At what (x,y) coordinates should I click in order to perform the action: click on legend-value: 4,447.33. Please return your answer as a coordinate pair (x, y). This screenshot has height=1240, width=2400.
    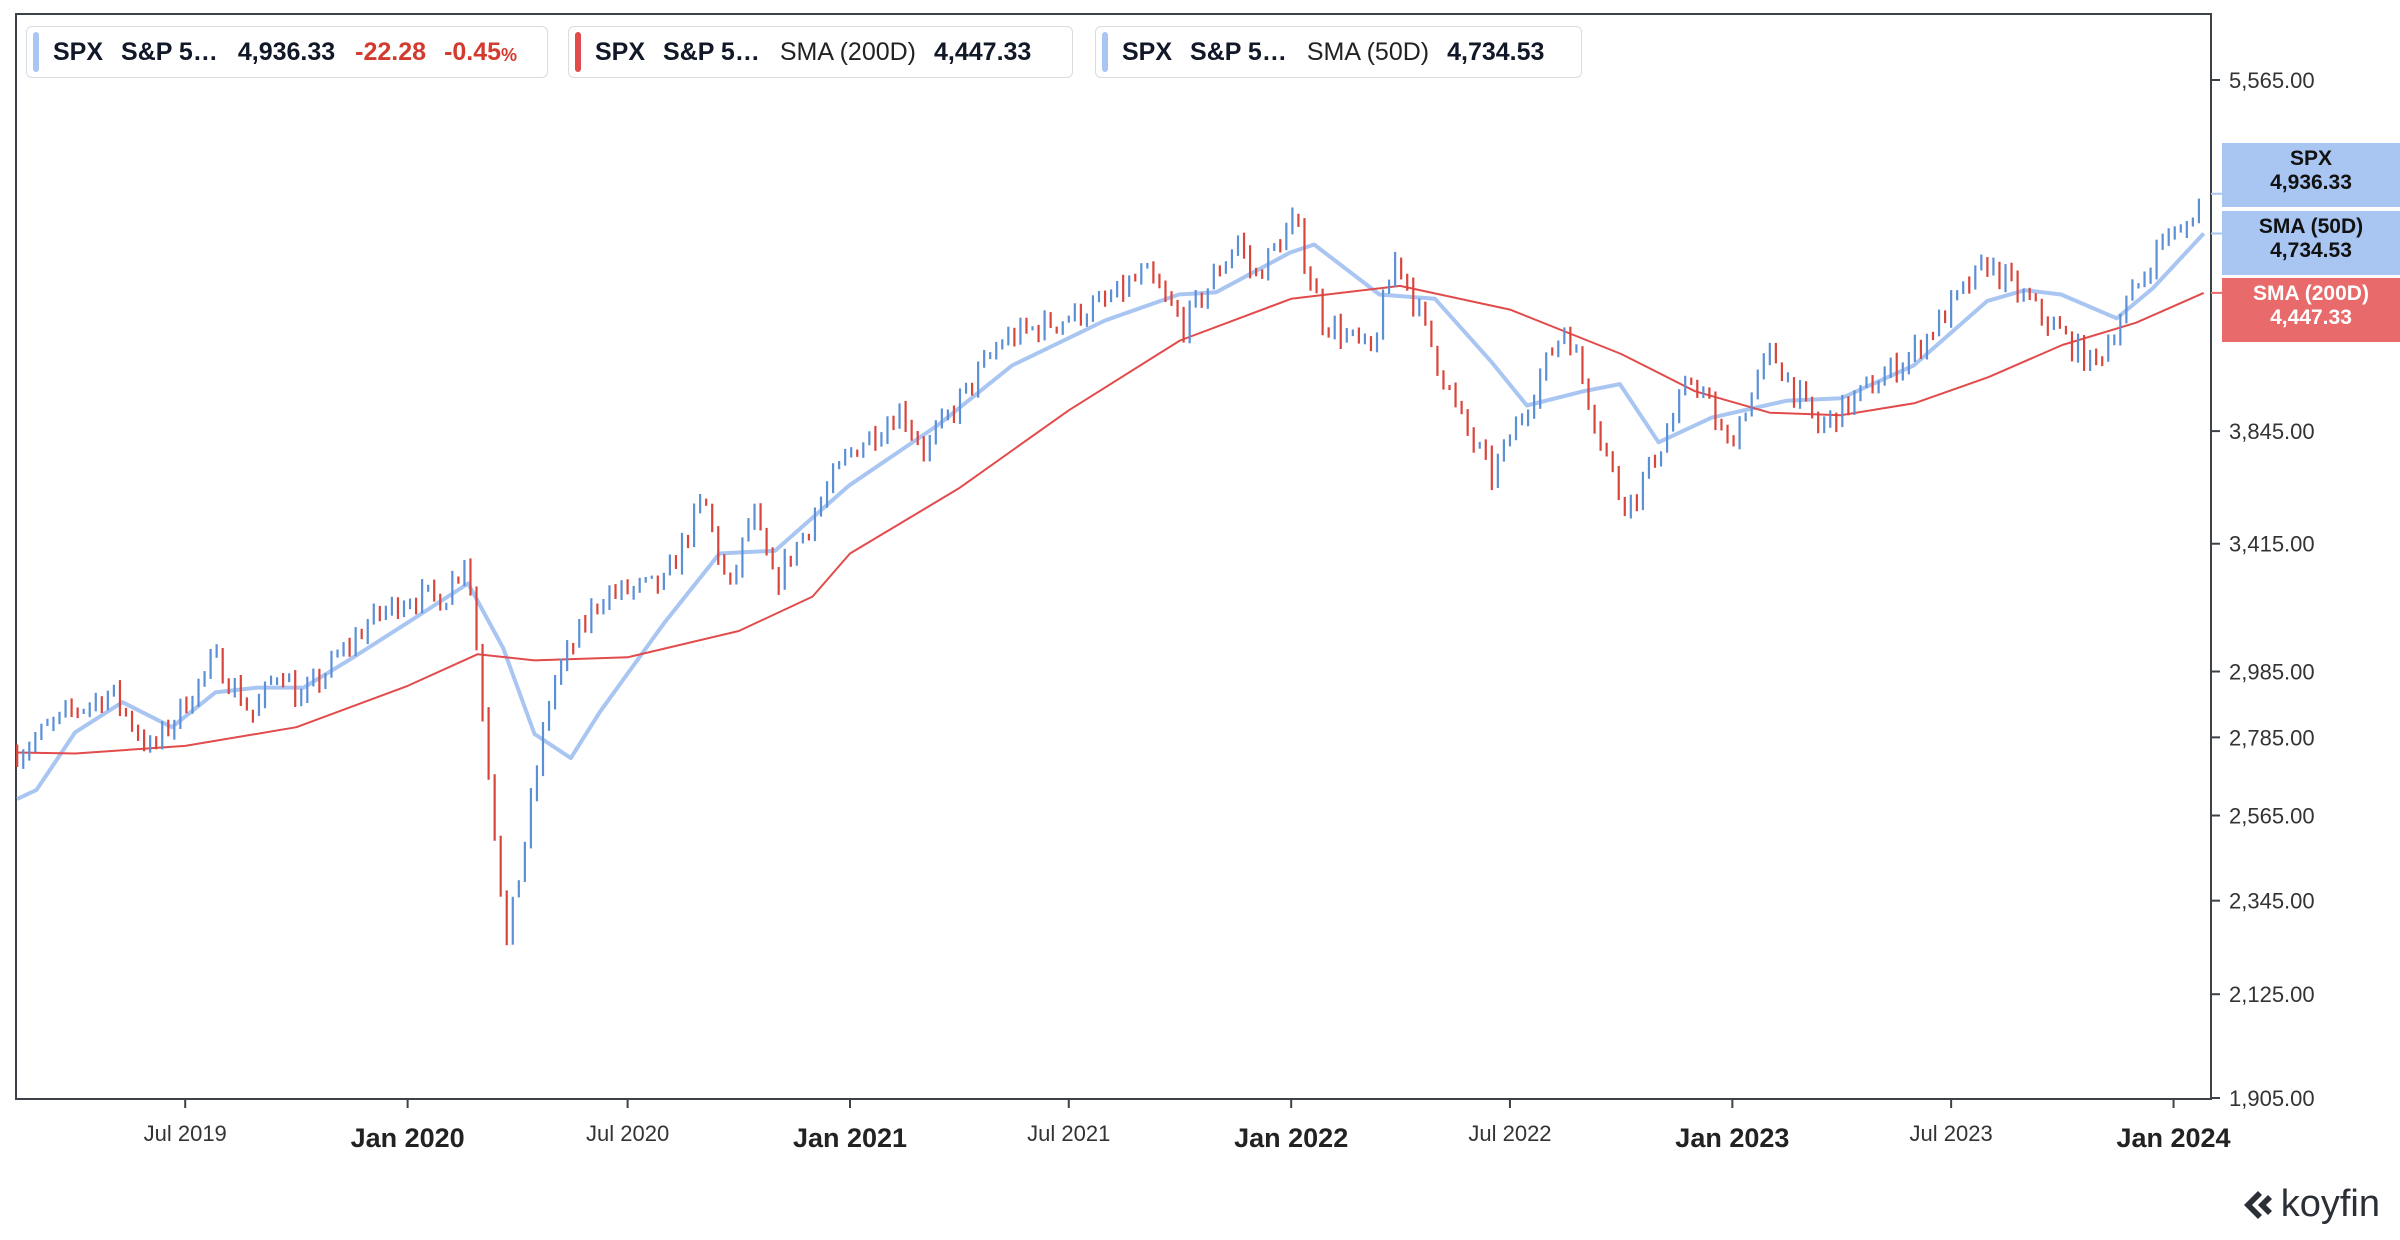
    Looking at the image, I should click on (983, 51).